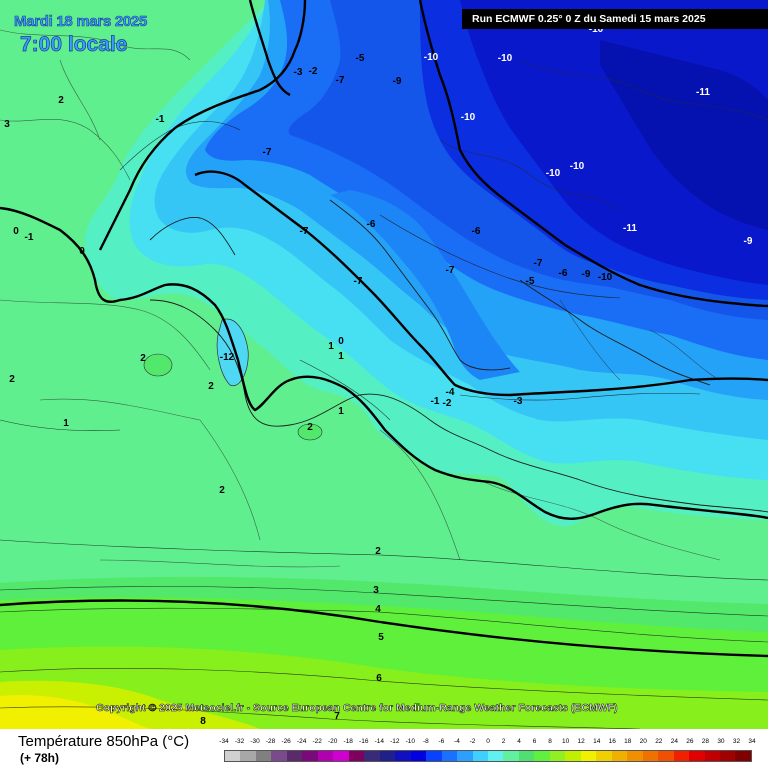 This screenshot has width=768, height=768. Describe the element at coordinates (81, 22) in the screenshot. I see `forecast-date: Mardi 18 mars 2025` at that location.